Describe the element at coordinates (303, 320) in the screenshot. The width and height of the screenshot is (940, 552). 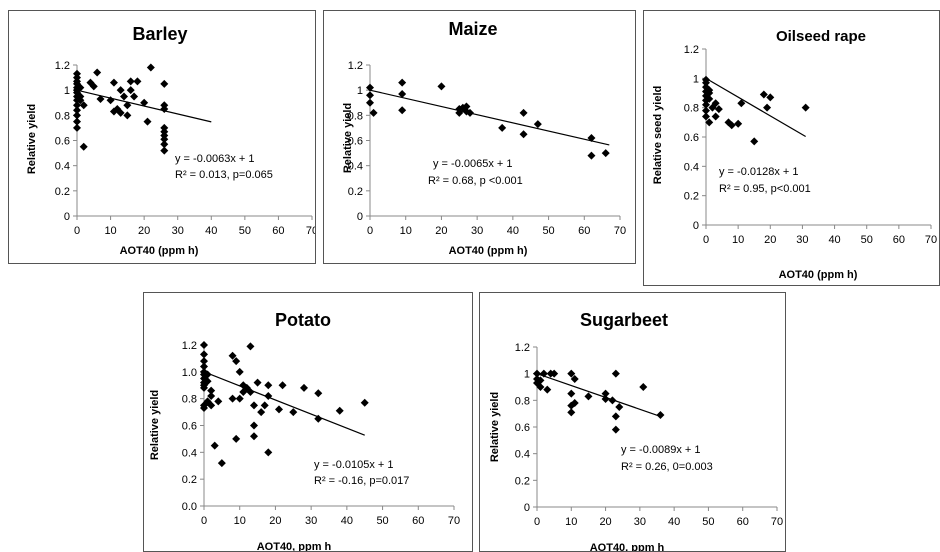
I see `chart-title: Potato` at that location.